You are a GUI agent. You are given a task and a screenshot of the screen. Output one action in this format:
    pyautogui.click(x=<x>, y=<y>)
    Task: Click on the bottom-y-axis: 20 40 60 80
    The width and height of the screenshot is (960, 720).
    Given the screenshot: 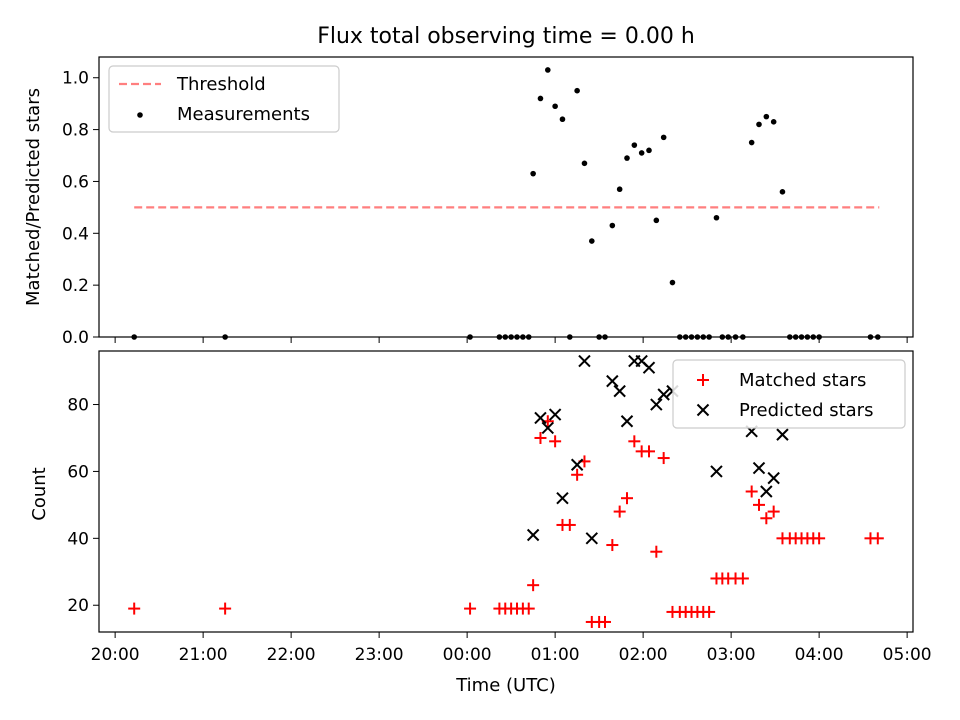 What is the action you would take?
    pyautogui.click(x=83, y=506)
    